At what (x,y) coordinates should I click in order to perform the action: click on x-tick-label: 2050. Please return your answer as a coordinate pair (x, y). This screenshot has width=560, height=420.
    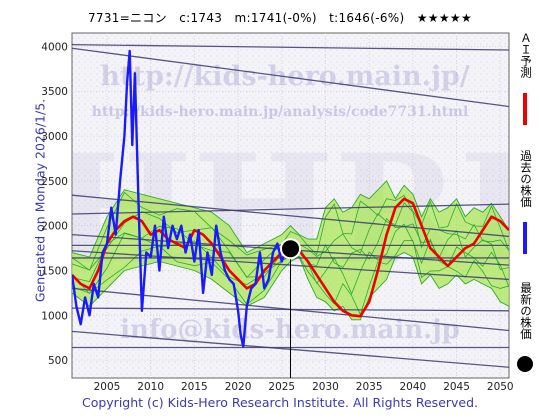
    Looking at the image, I should click on (500, 387).